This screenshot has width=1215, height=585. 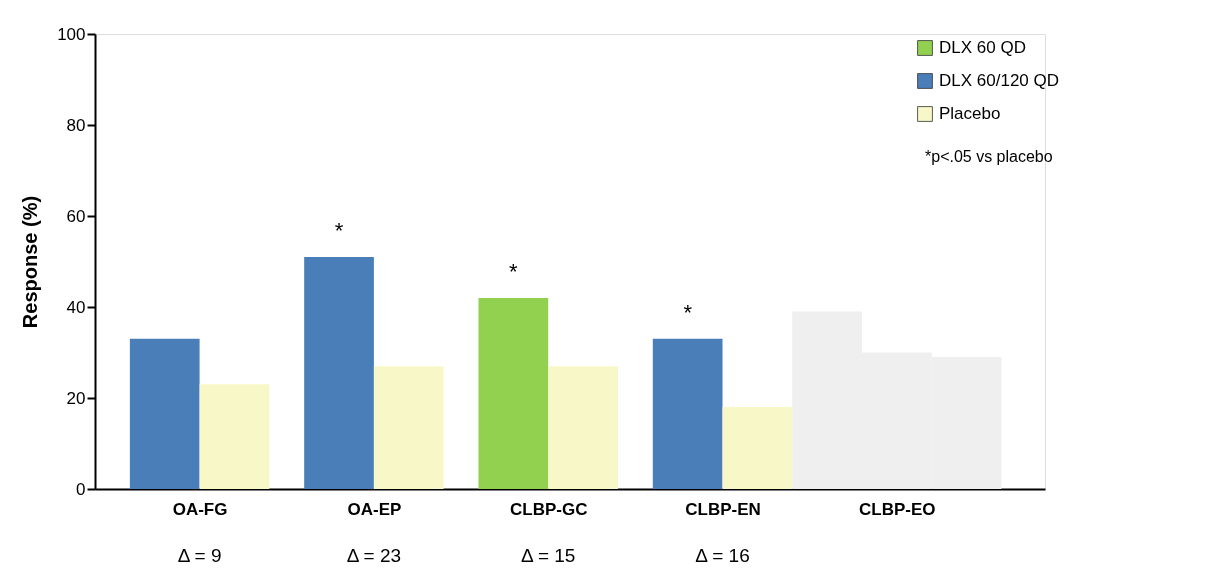 I want to click on text: Δ = 9, so click(x=199, y=555).